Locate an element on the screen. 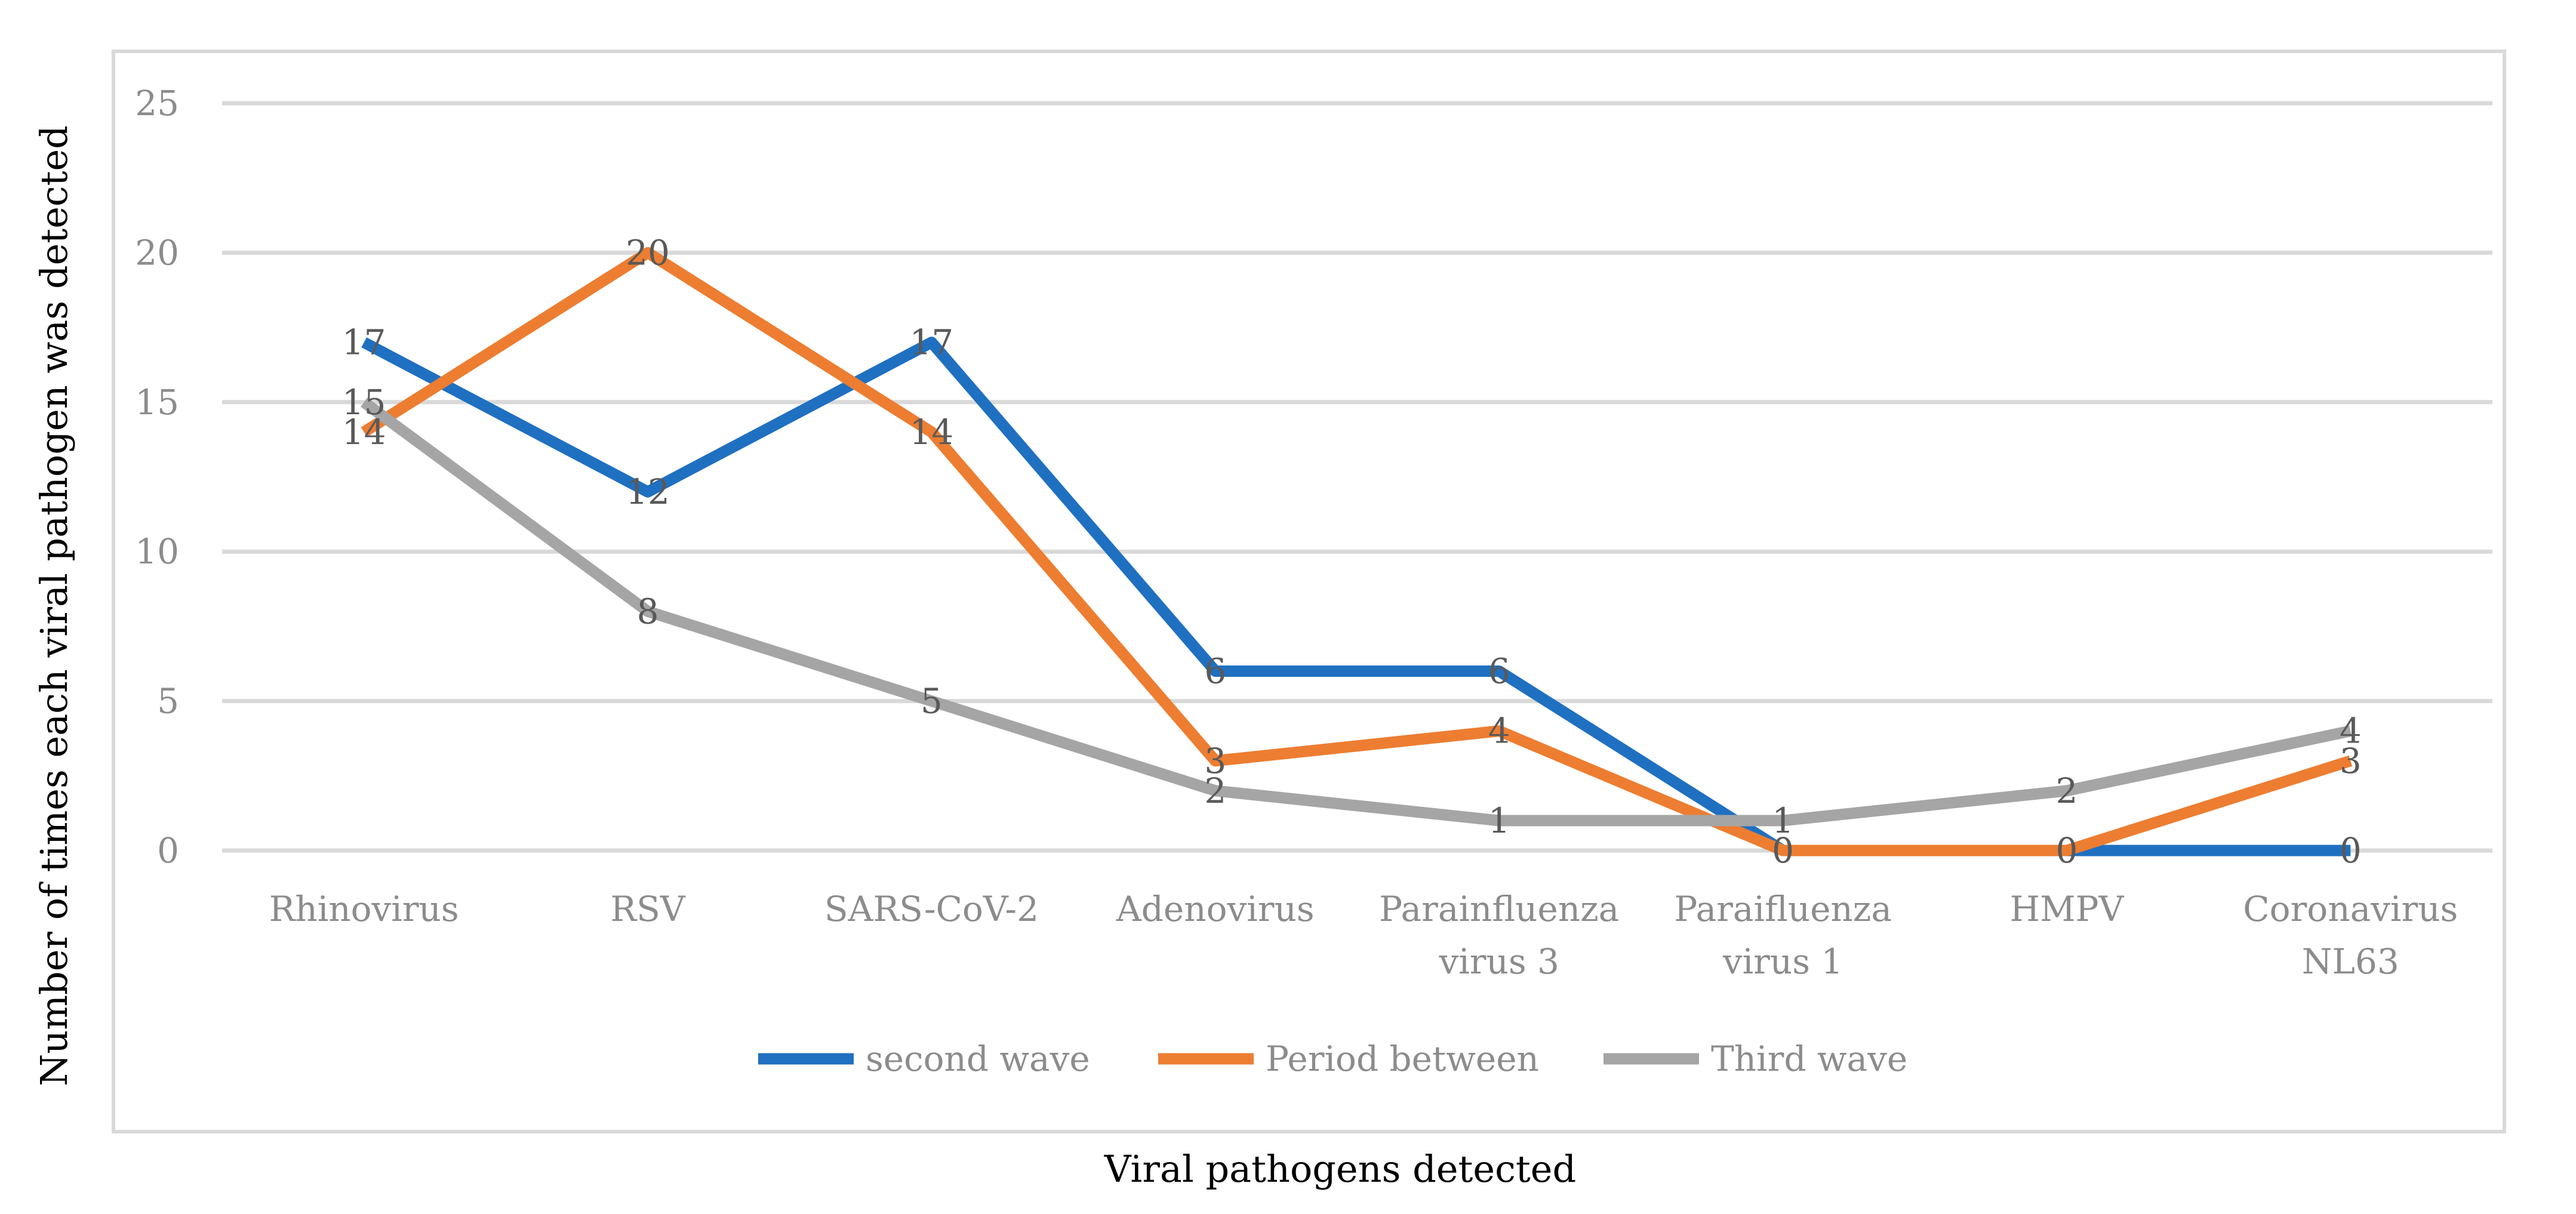  legend-label-2: Period between is located at coordinates (1402, 1059).